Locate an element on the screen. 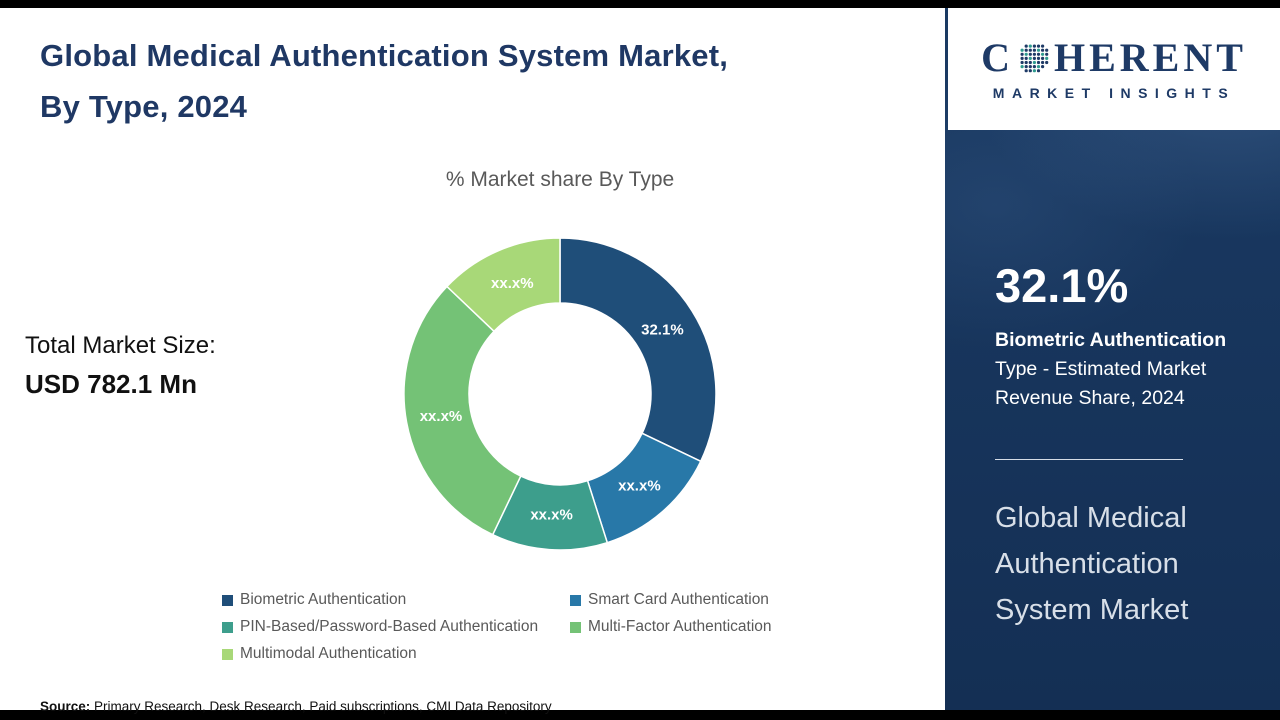  legend-item: Smart Card Authentication is located at coordinates (671, 600).